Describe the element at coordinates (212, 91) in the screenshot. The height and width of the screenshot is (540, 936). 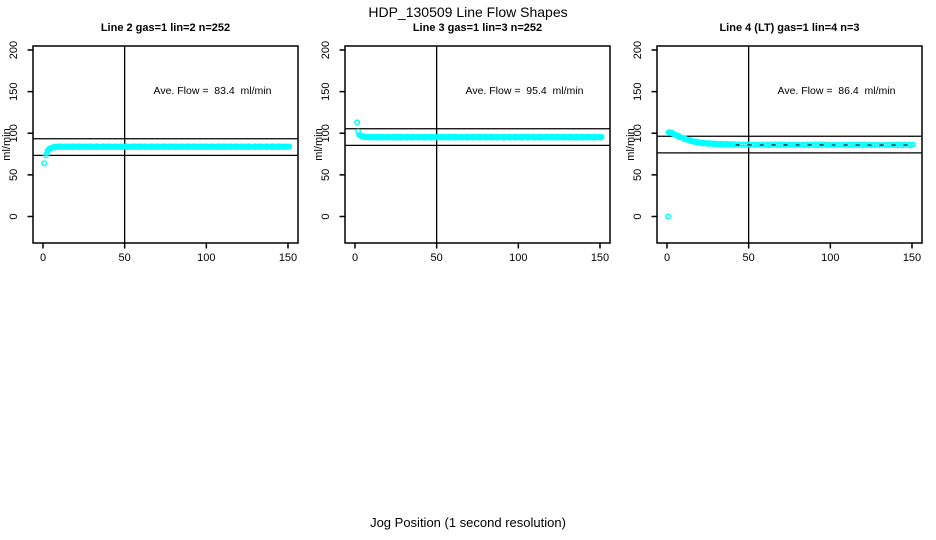
I see `ave-flow-annotation-1: Ave. Flow = 83.4 ml/min` at that location.